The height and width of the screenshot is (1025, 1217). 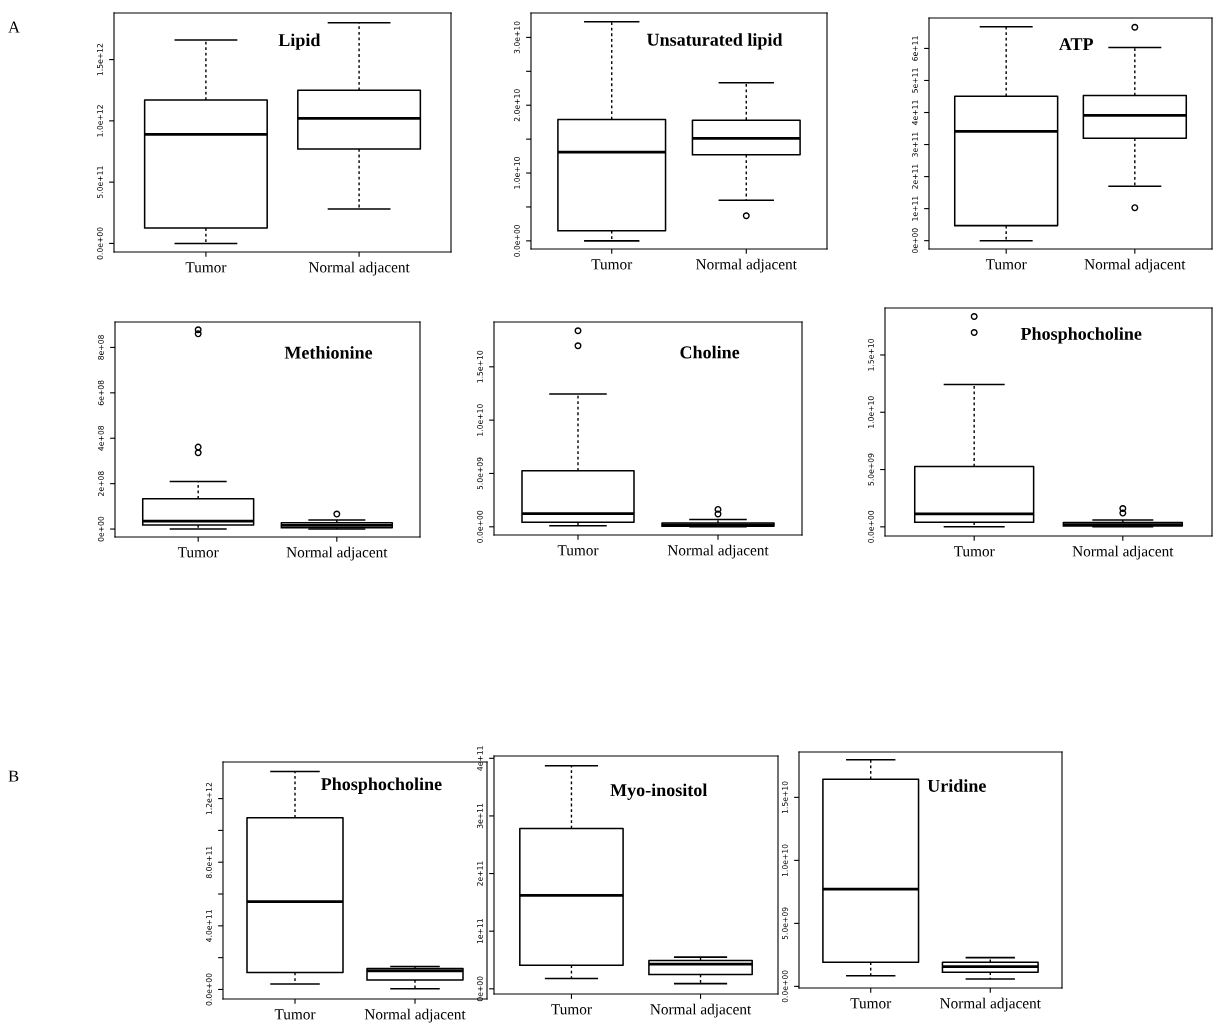 What do you see at coordinates (13, 776) in the screenshot?
I see `text: B` at bounding box center [13, 776].